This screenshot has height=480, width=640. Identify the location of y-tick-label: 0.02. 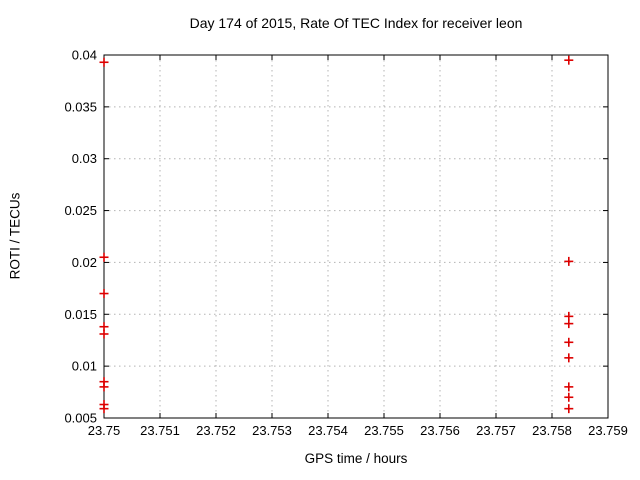
(84, 262).